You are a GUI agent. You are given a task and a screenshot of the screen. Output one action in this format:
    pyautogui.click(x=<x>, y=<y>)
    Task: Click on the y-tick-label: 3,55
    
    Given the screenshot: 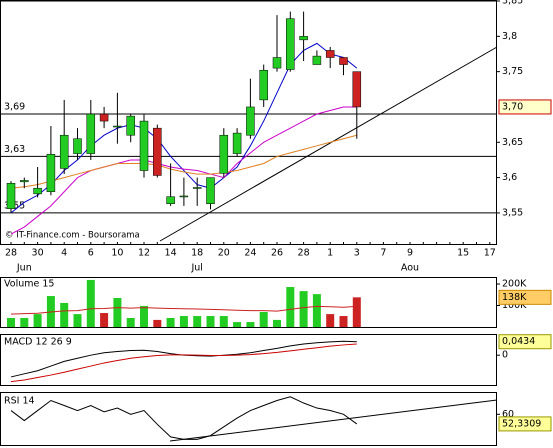 What is the action you would take?
    pyautogui.click(x=512, y=212)
    